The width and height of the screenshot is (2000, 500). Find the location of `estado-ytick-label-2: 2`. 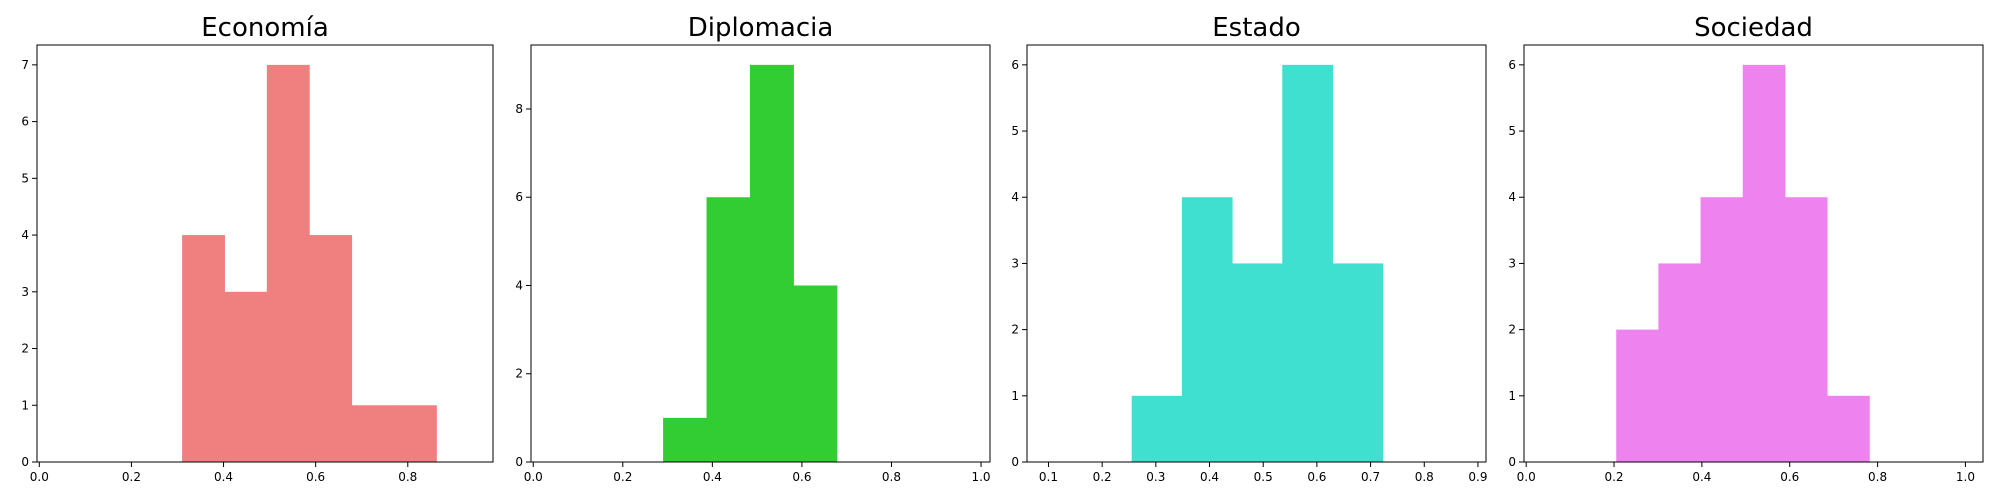

estado-ytick-label-2: 2 is located at coordinates (1015, 330).